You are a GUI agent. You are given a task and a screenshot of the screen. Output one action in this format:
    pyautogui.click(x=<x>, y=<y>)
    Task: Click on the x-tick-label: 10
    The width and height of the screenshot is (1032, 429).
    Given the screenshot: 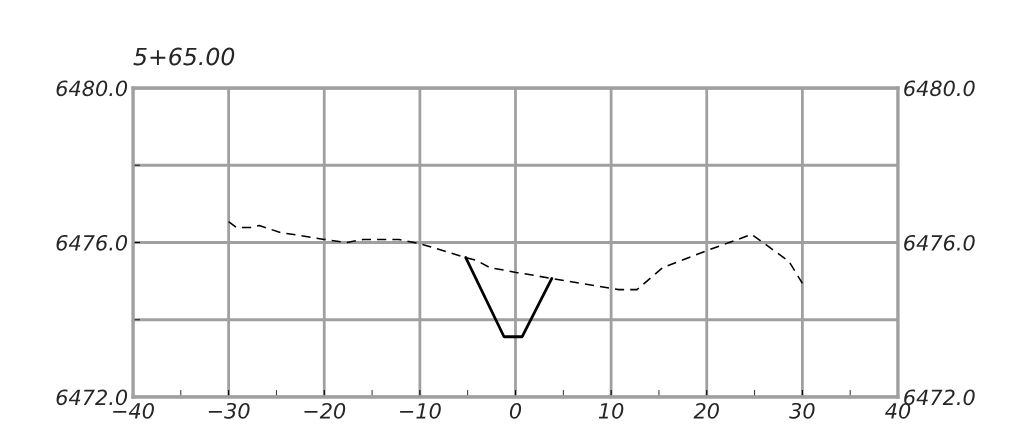 What is the action you would take?
    pyautogui.click(x=611, y=410)
    